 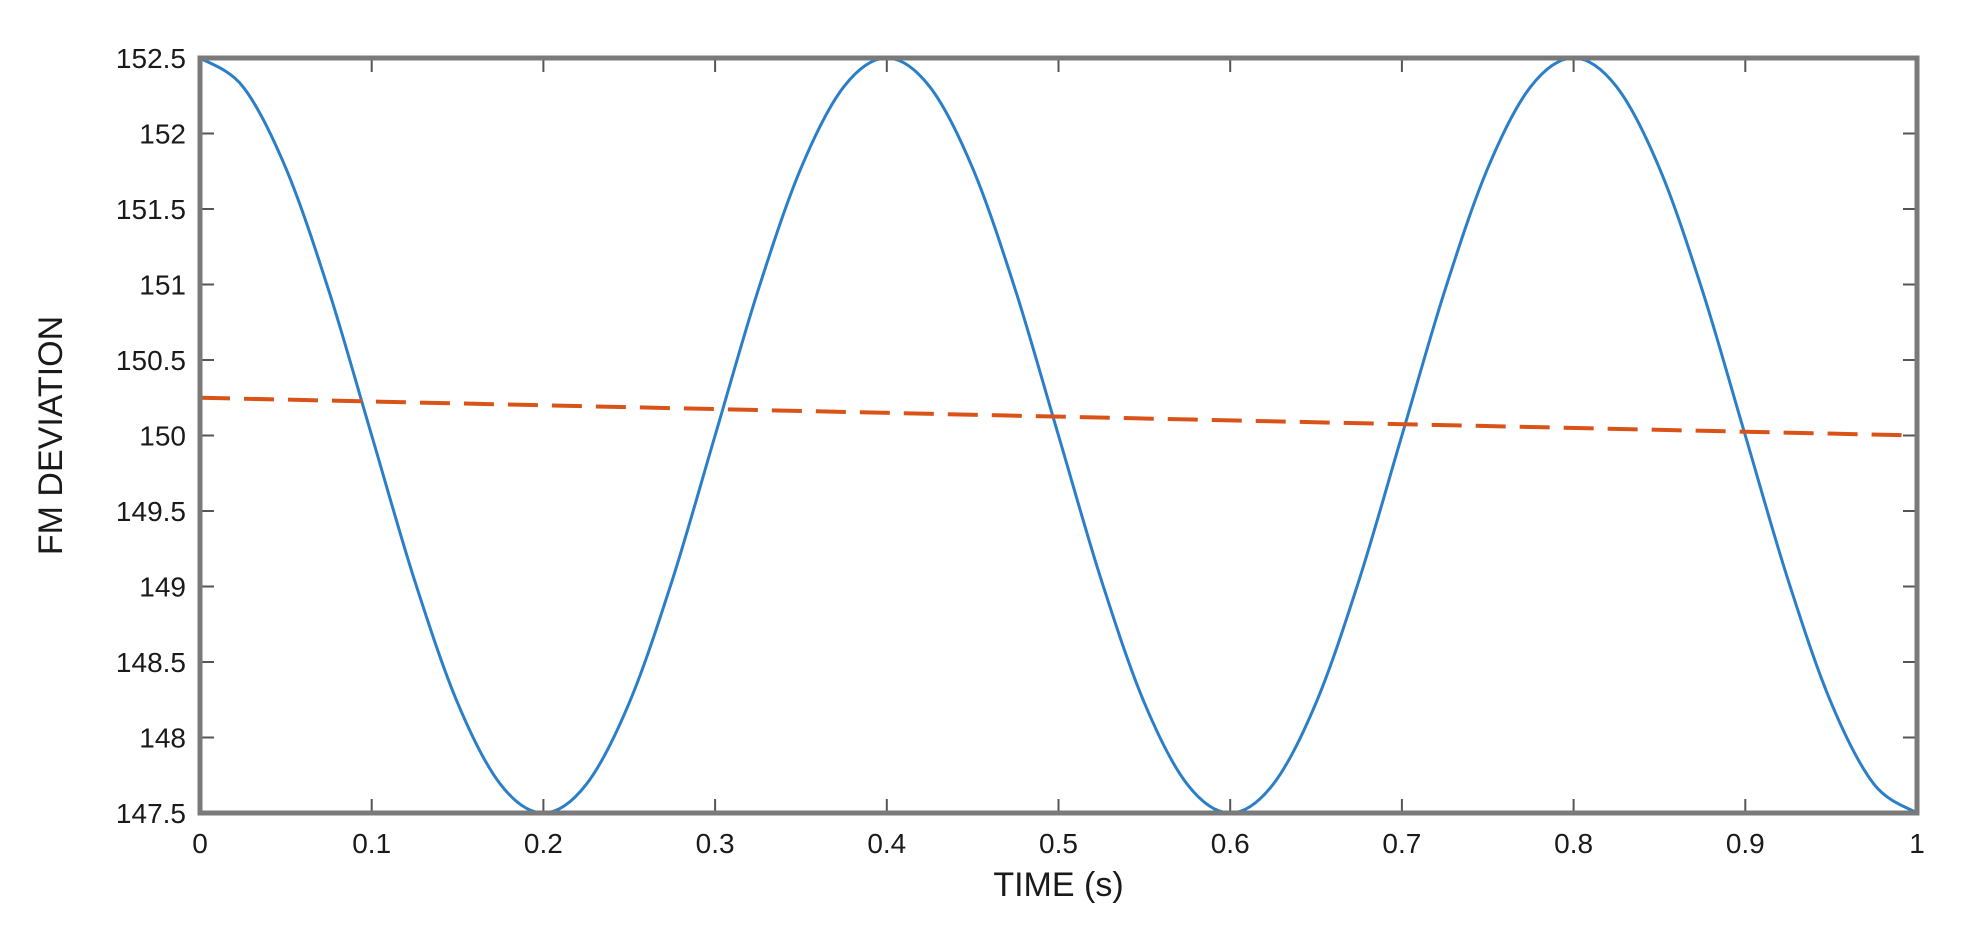 What do you see at coordinates (543, 843) in the screenshot?
I see `x-tick-label: 0.2` at bounding box center [543, 843].